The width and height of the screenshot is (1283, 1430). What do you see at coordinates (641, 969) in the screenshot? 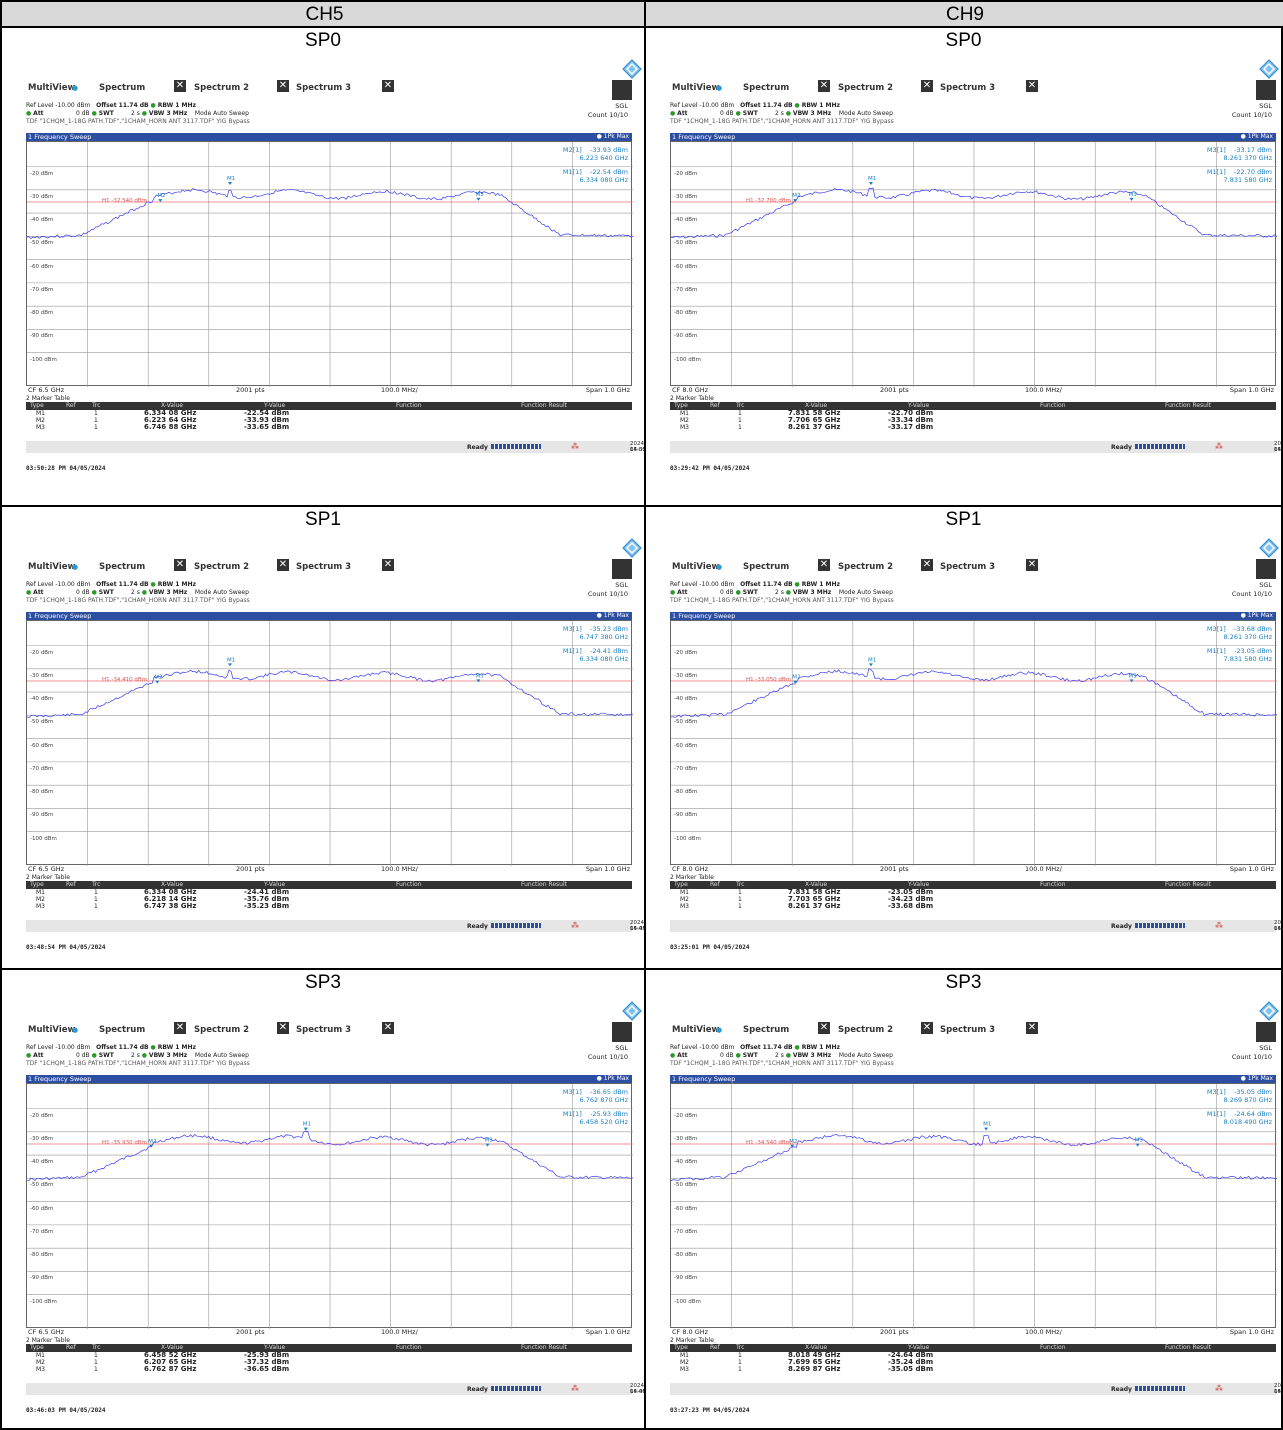
I see `row-divider` at bounding box center [641, 969].